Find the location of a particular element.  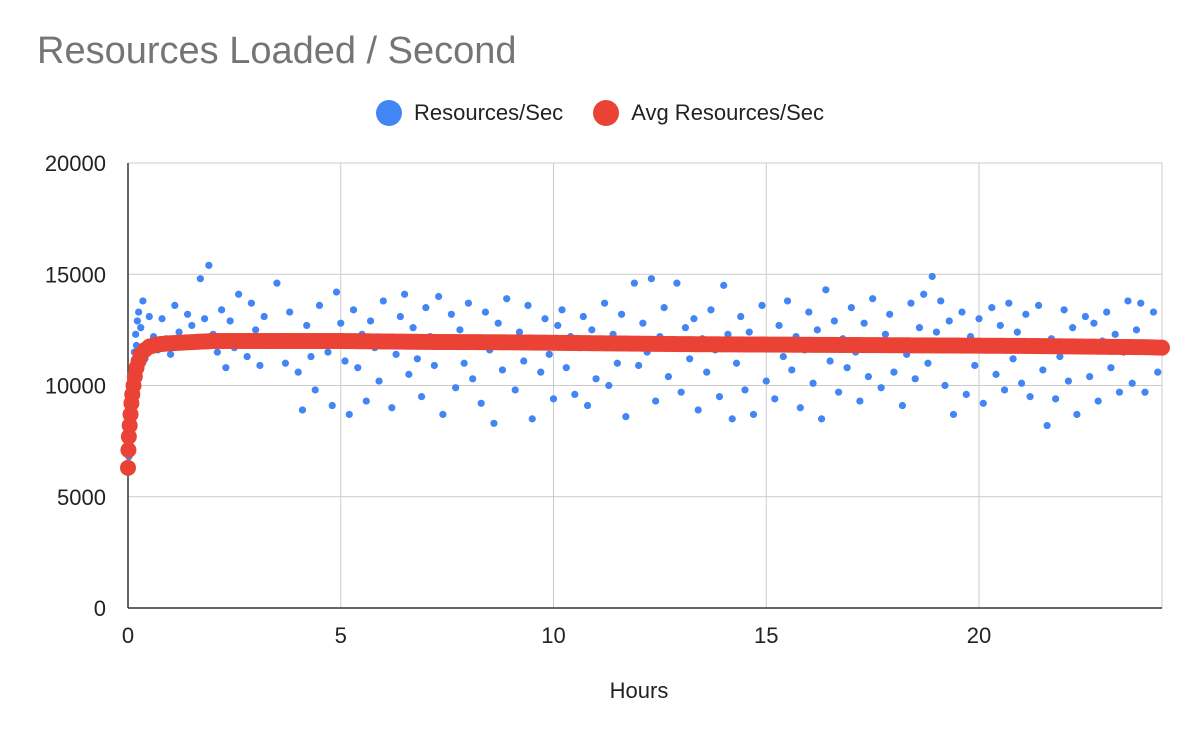

legend-label-resources-sec: Resources/Sec is located at coordinates (489, 112).